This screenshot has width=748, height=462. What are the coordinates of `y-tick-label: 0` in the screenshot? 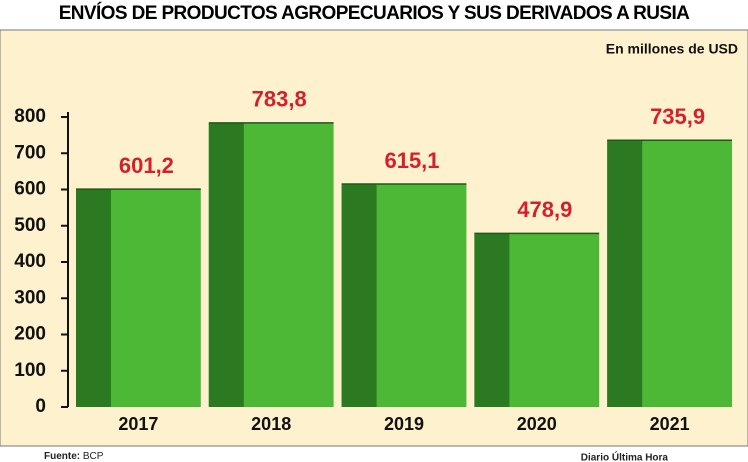 It's located at (40, 406).